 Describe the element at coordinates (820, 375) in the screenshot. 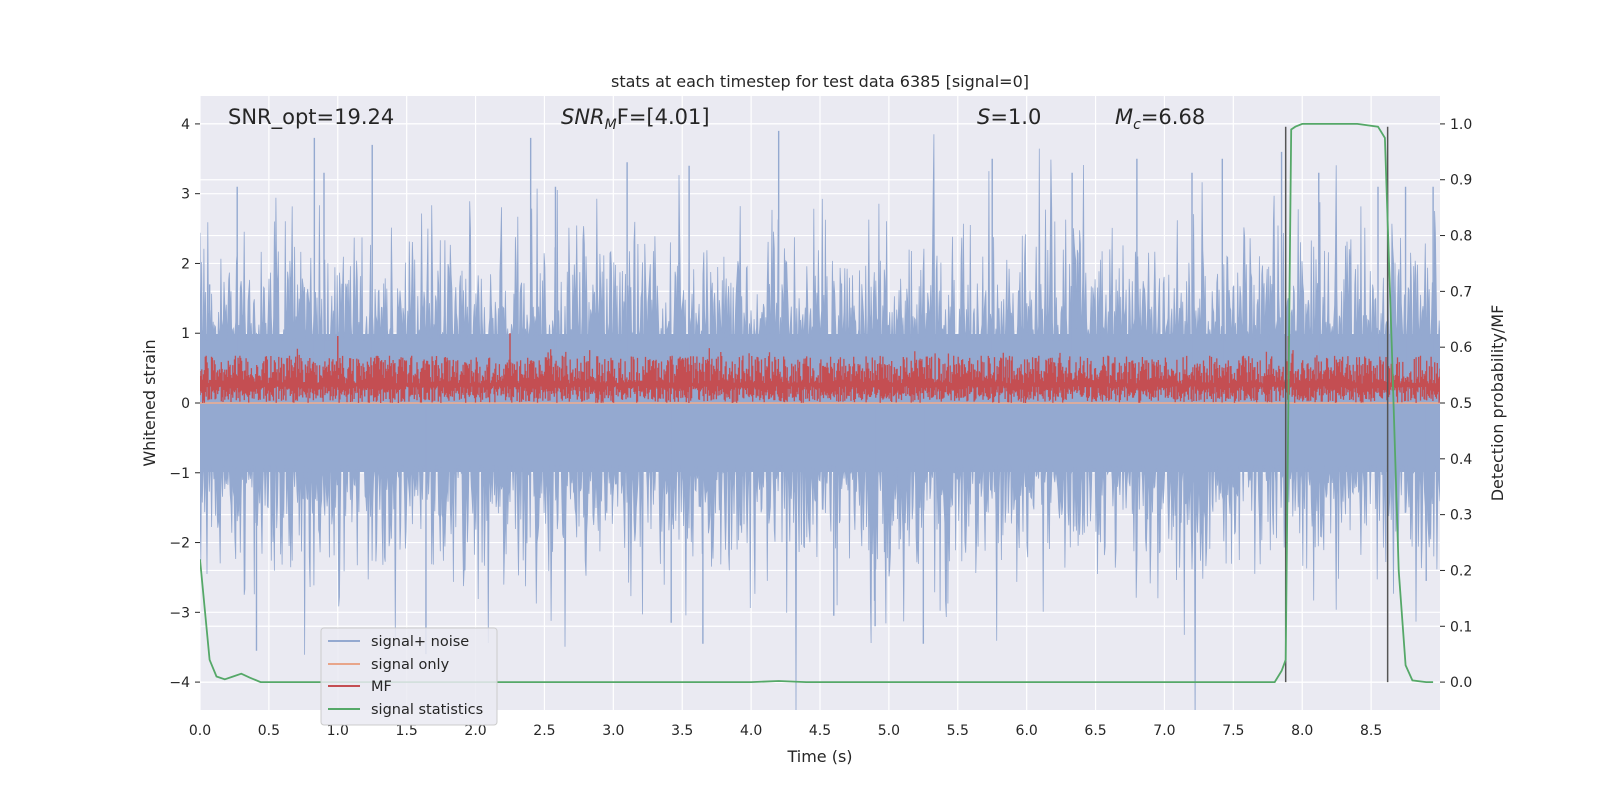

I see `mf-trace` at that location.